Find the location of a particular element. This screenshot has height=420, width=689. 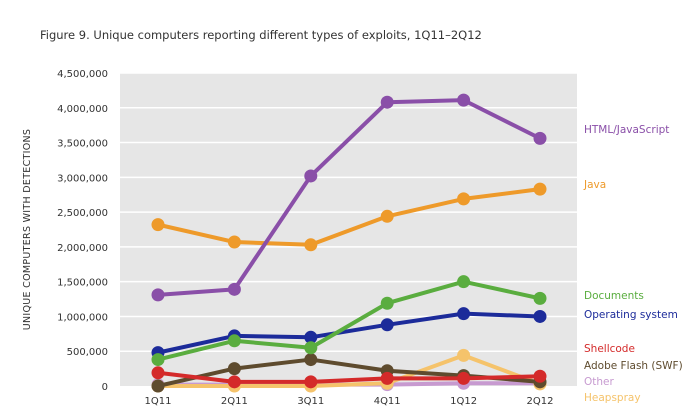

x-tick-label: 4Q11 is located at coordinates (387, 401).